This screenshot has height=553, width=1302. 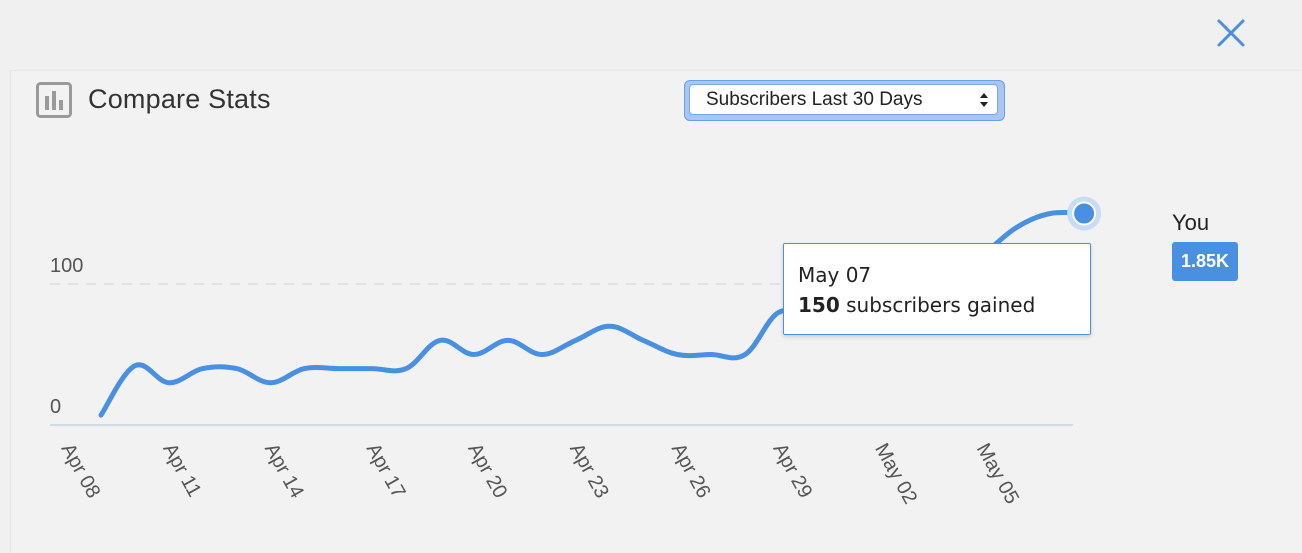 What do you see at coordinates (984, 100) in the screenshot?
I see `select-arrows-icon` at bounding box center [984, 100].